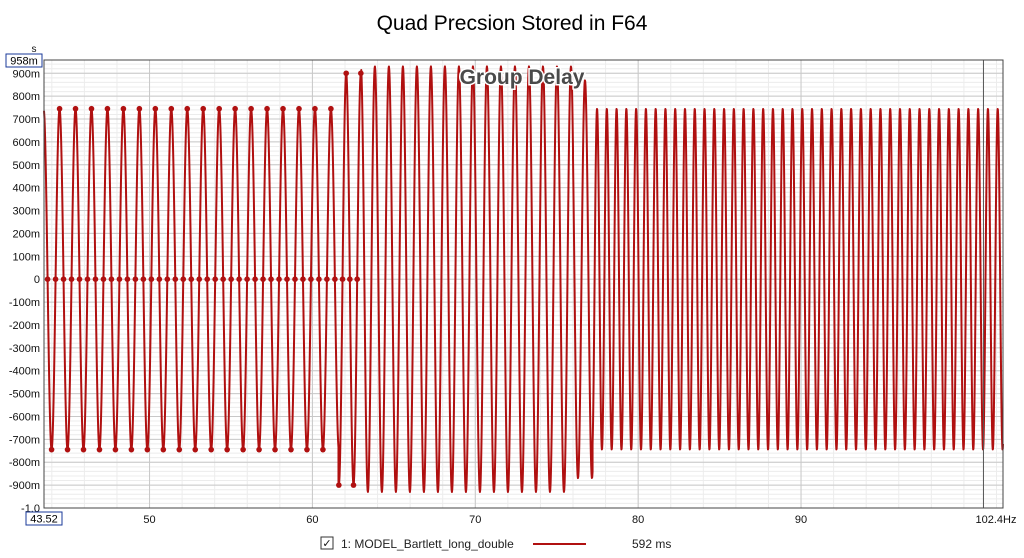 The height and width of the screenshot is (558, 1024). Describe the element at coordinates (26, 97) in the screenshot. I see `y-tick-label: 800m` at that location.